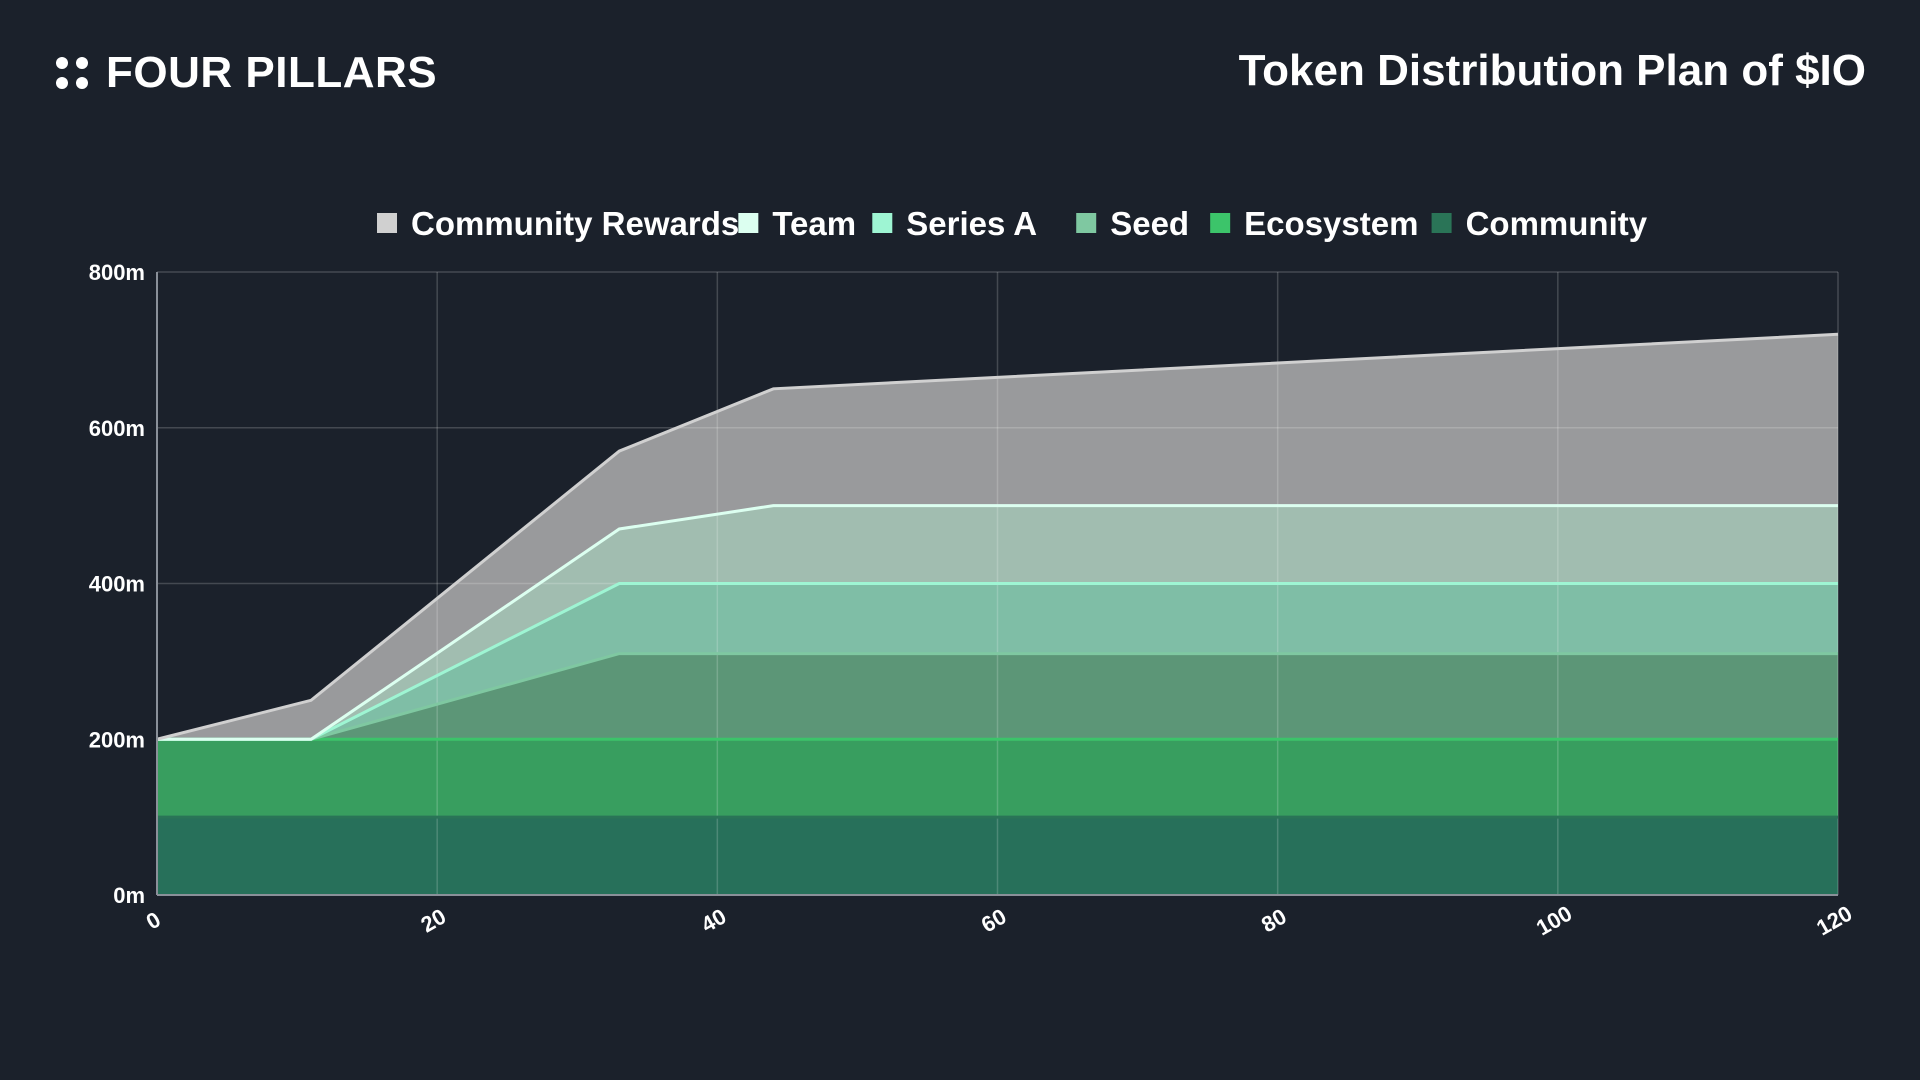 This screenshot has height=1080, width=1920. What do you see at coordinates (1149, 223) in the screenshot?
I see `legend-label-seed: Seed` at bounding box center [1149, 223].